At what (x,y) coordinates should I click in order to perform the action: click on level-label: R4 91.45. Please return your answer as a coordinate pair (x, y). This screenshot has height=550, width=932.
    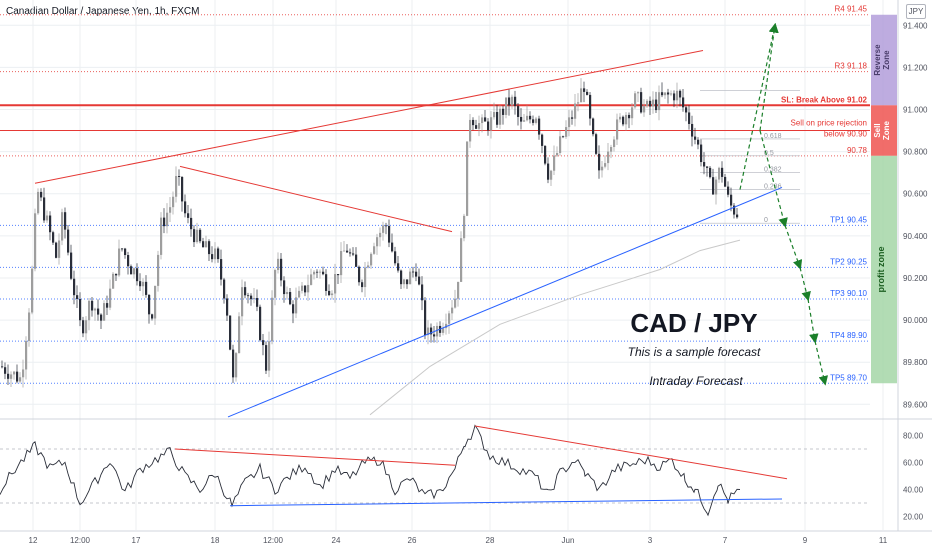
    Looking at the image, I should click on (851, 9).